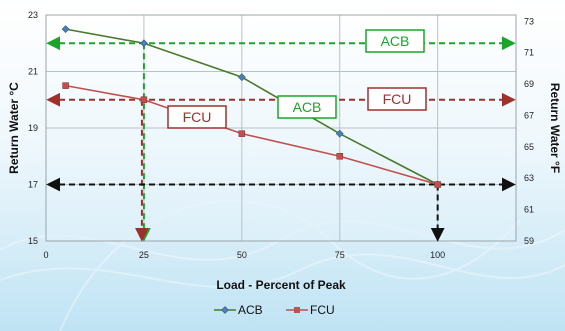  I want to click on x-tick-label: 75, so click(340, 255).